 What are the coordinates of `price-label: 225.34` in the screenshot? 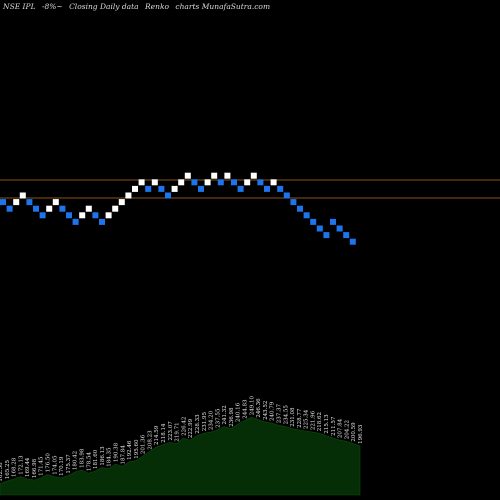 It's located at (307, 419).